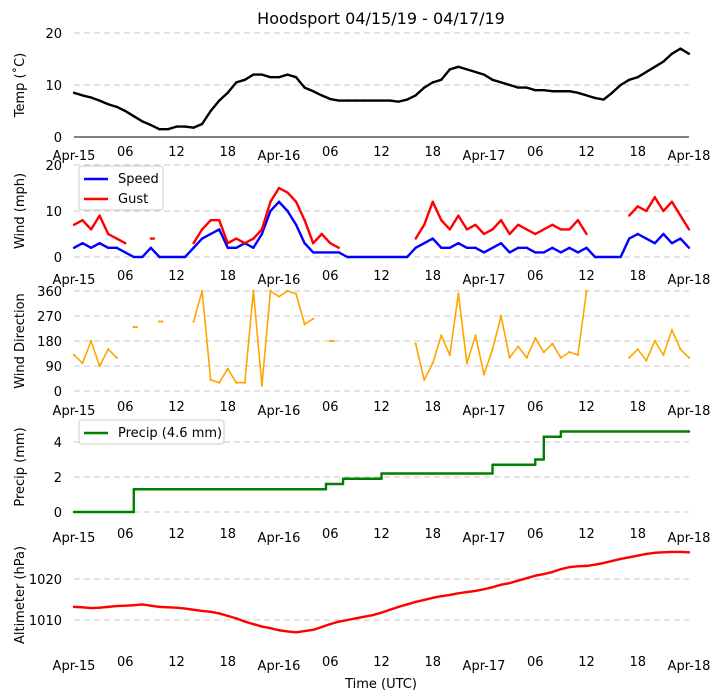  I want to click on legend-box, so click(151, 432).